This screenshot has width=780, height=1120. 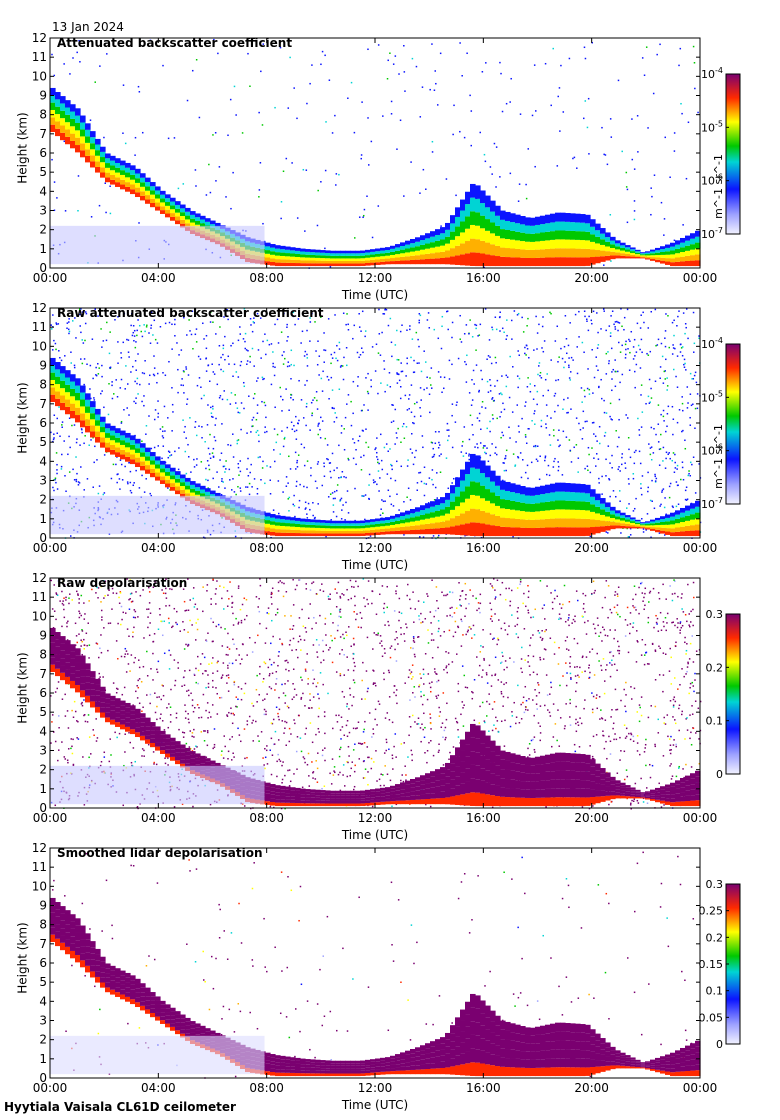 What do you see at coordinates (43, 366) in the screenshot?
I see `y-tick-label: 9` at bounding box center [43, 366].